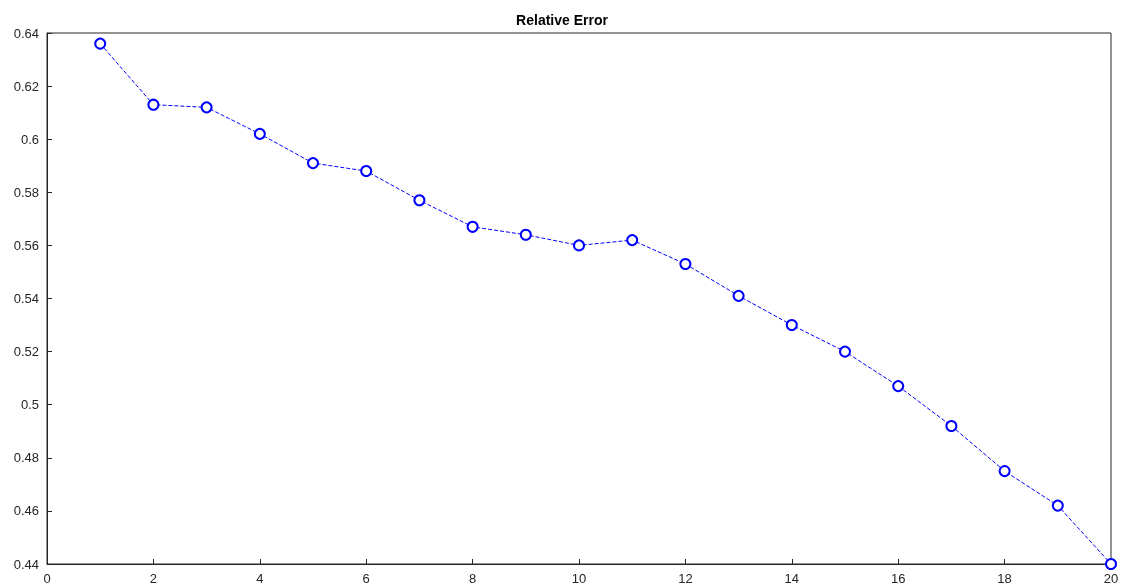  I want to click on y-tick-label: 0.64, so click(26, 33).